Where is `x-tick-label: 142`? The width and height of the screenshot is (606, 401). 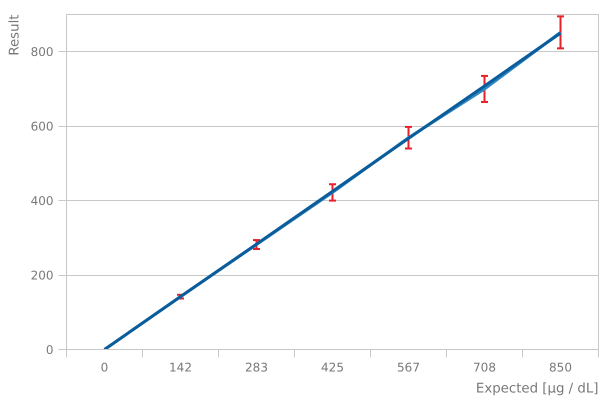
x-tick-label: 142 is located at coordinates (180, 367).